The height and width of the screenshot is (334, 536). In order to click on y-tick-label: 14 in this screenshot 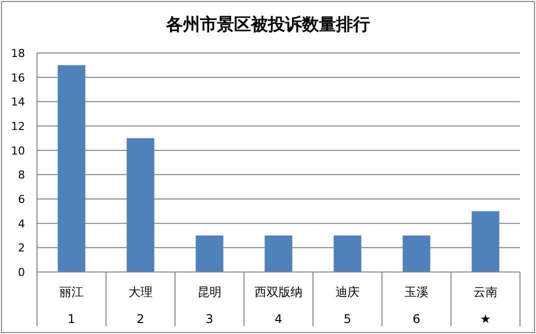, I will do `click(18, 102)`.